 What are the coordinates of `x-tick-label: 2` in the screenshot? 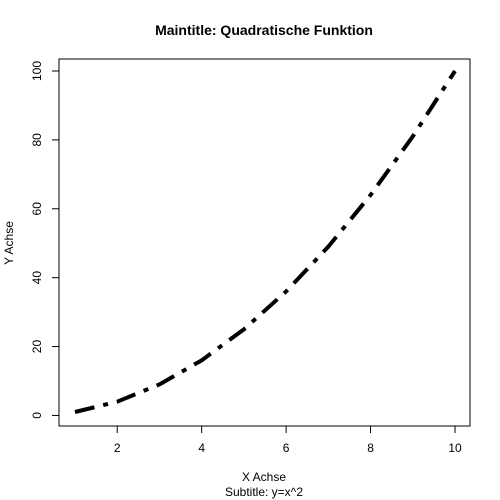 It's located at (117, 448).